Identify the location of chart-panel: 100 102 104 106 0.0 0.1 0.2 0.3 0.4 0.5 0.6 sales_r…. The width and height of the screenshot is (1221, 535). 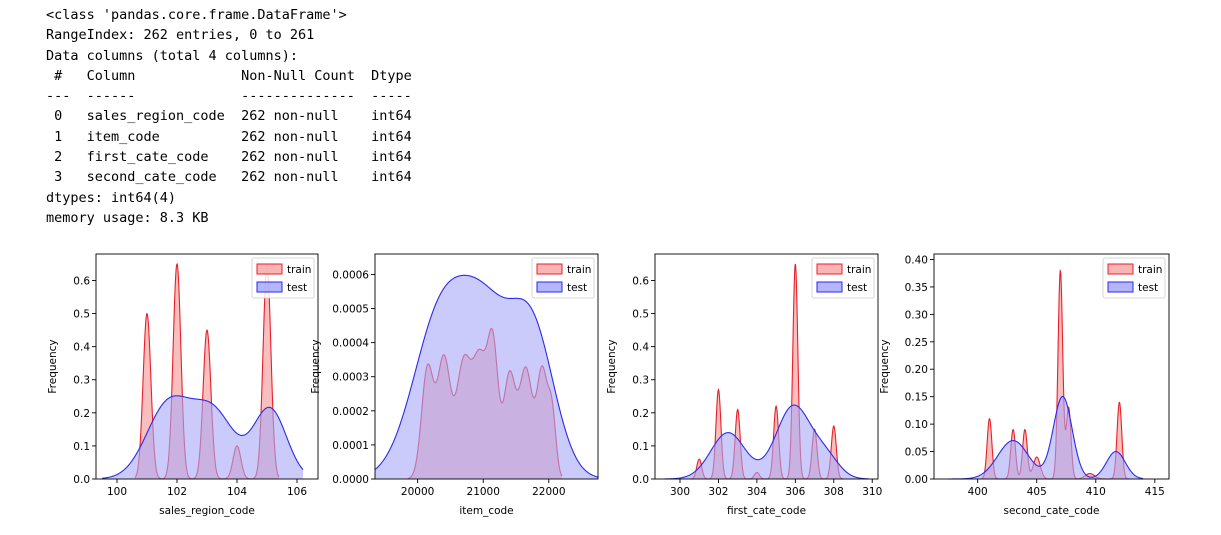
(183, 385).